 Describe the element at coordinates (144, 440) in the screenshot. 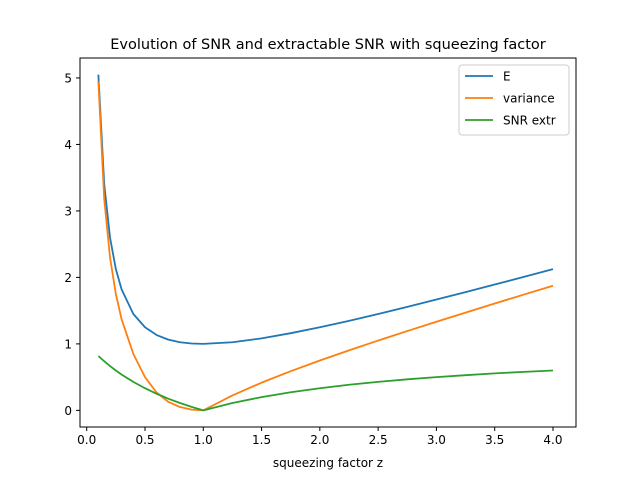

I see `x-tick-label: 0.5` at that location.